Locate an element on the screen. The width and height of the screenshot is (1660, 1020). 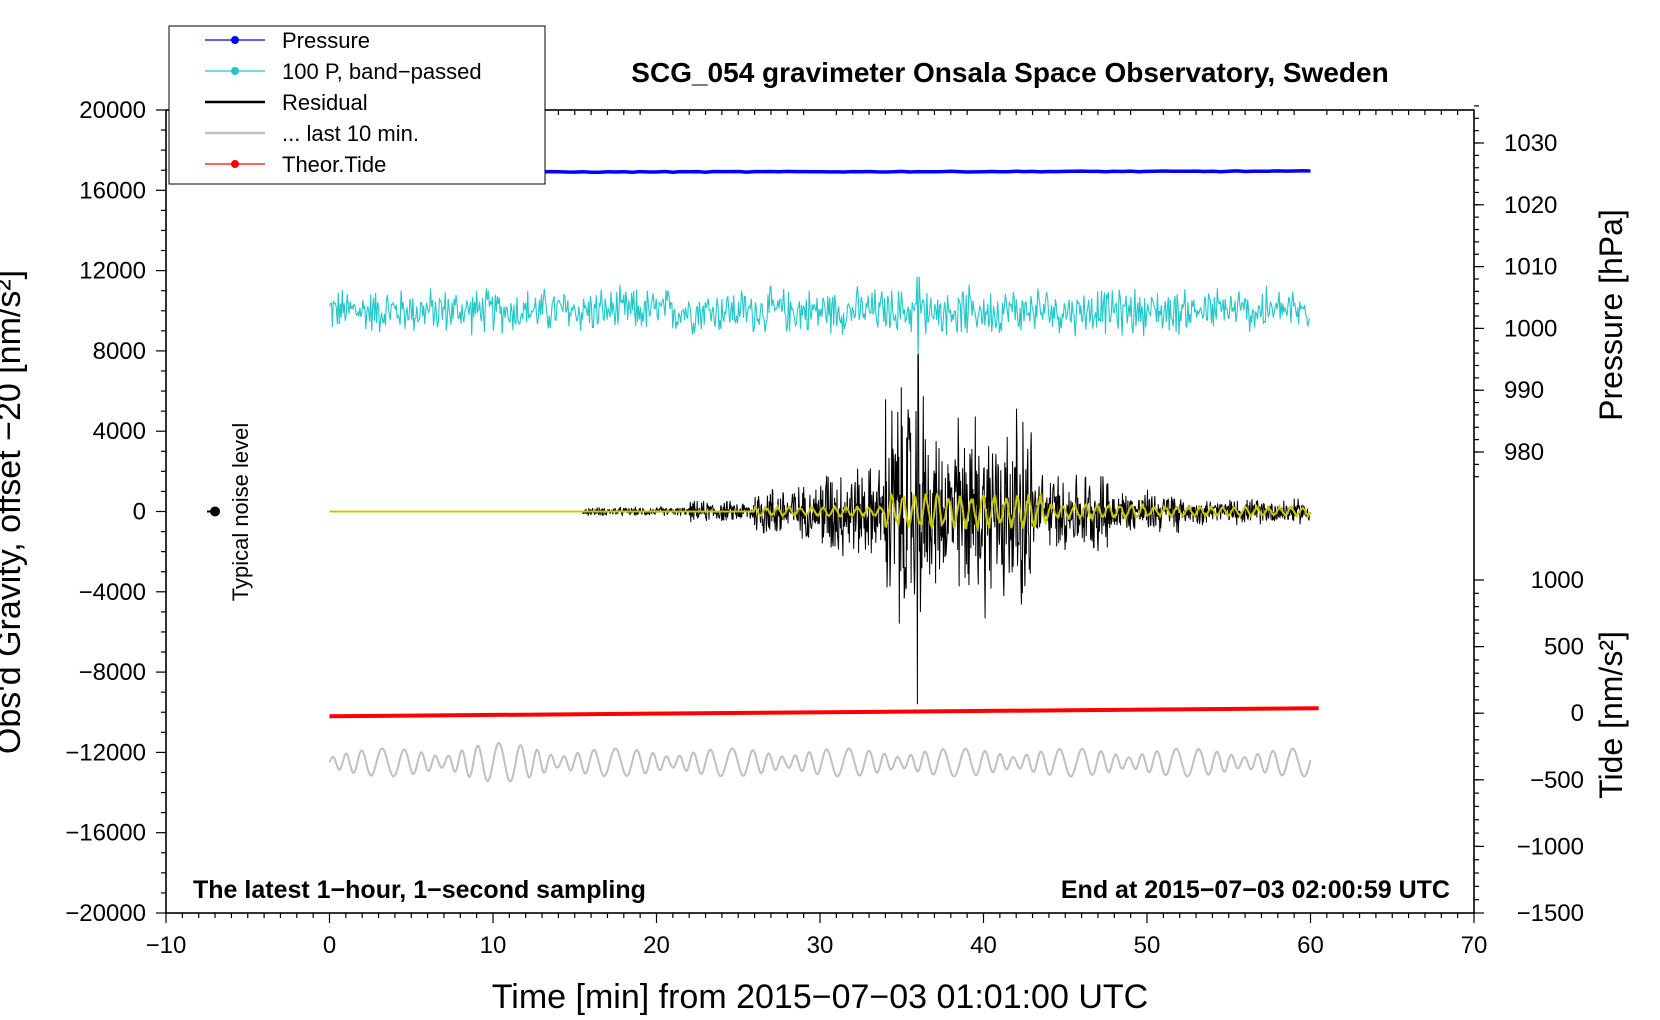
y-ticks-tide: 1000 500 0 −500 −1000 −1500 is located at coordinates (1529, 747).